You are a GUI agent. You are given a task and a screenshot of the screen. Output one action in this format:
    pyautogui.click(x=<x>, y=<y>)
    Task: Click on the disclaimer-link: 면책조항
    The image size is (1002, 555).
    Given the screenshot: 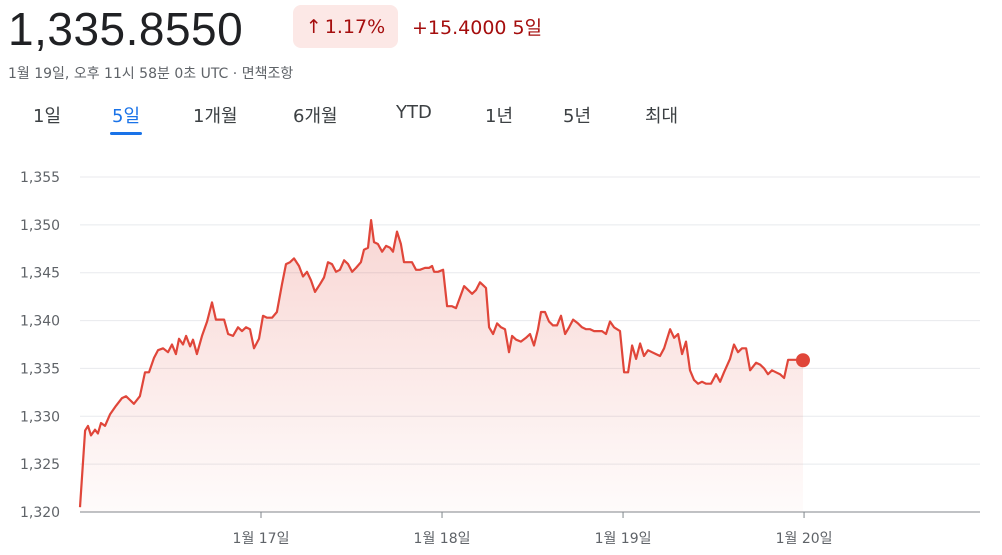 What is the action you would take?
    pyautogui.click(x=267, y=74)
    